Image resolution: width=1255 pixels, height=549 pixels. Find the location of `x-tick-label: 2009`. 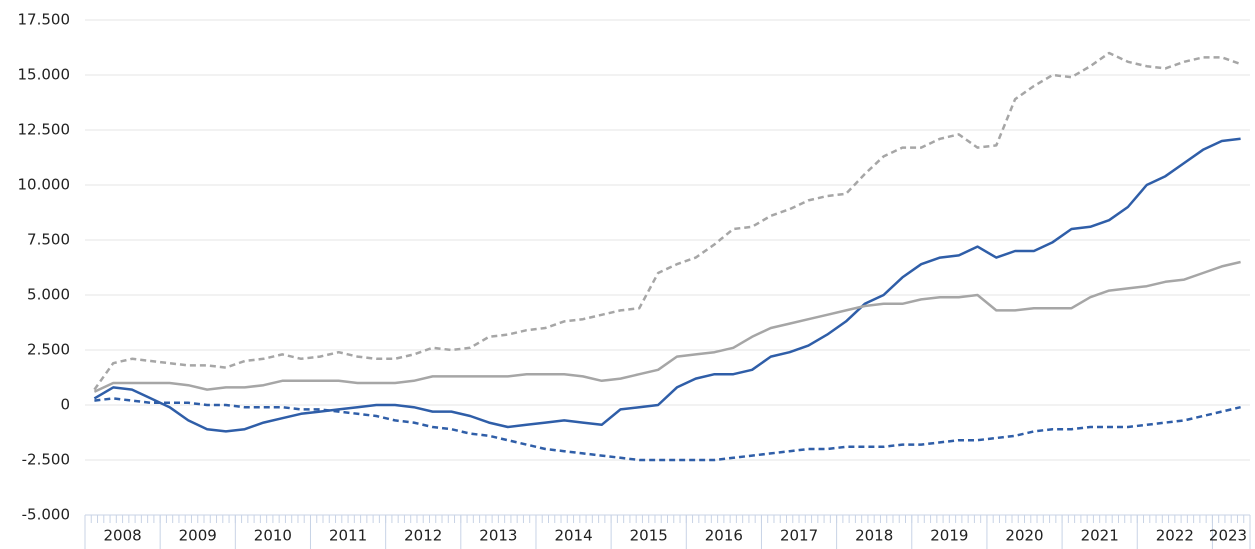

x-tick-label: 2009 is located at coordinates (198, 536).